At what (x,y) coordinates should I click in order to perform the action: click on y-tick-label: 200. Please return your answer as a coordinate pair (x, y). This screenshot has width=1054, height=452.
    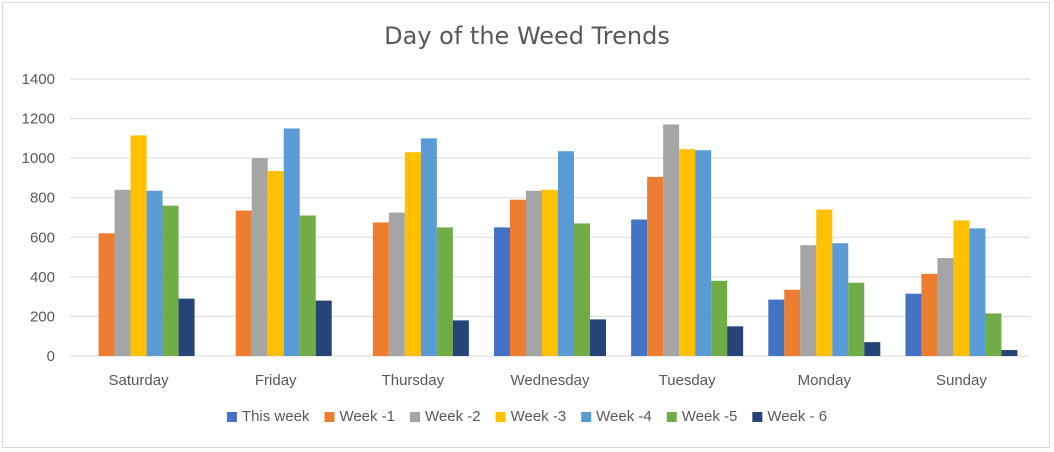
    Looking at the image, I should click on (42, 316).